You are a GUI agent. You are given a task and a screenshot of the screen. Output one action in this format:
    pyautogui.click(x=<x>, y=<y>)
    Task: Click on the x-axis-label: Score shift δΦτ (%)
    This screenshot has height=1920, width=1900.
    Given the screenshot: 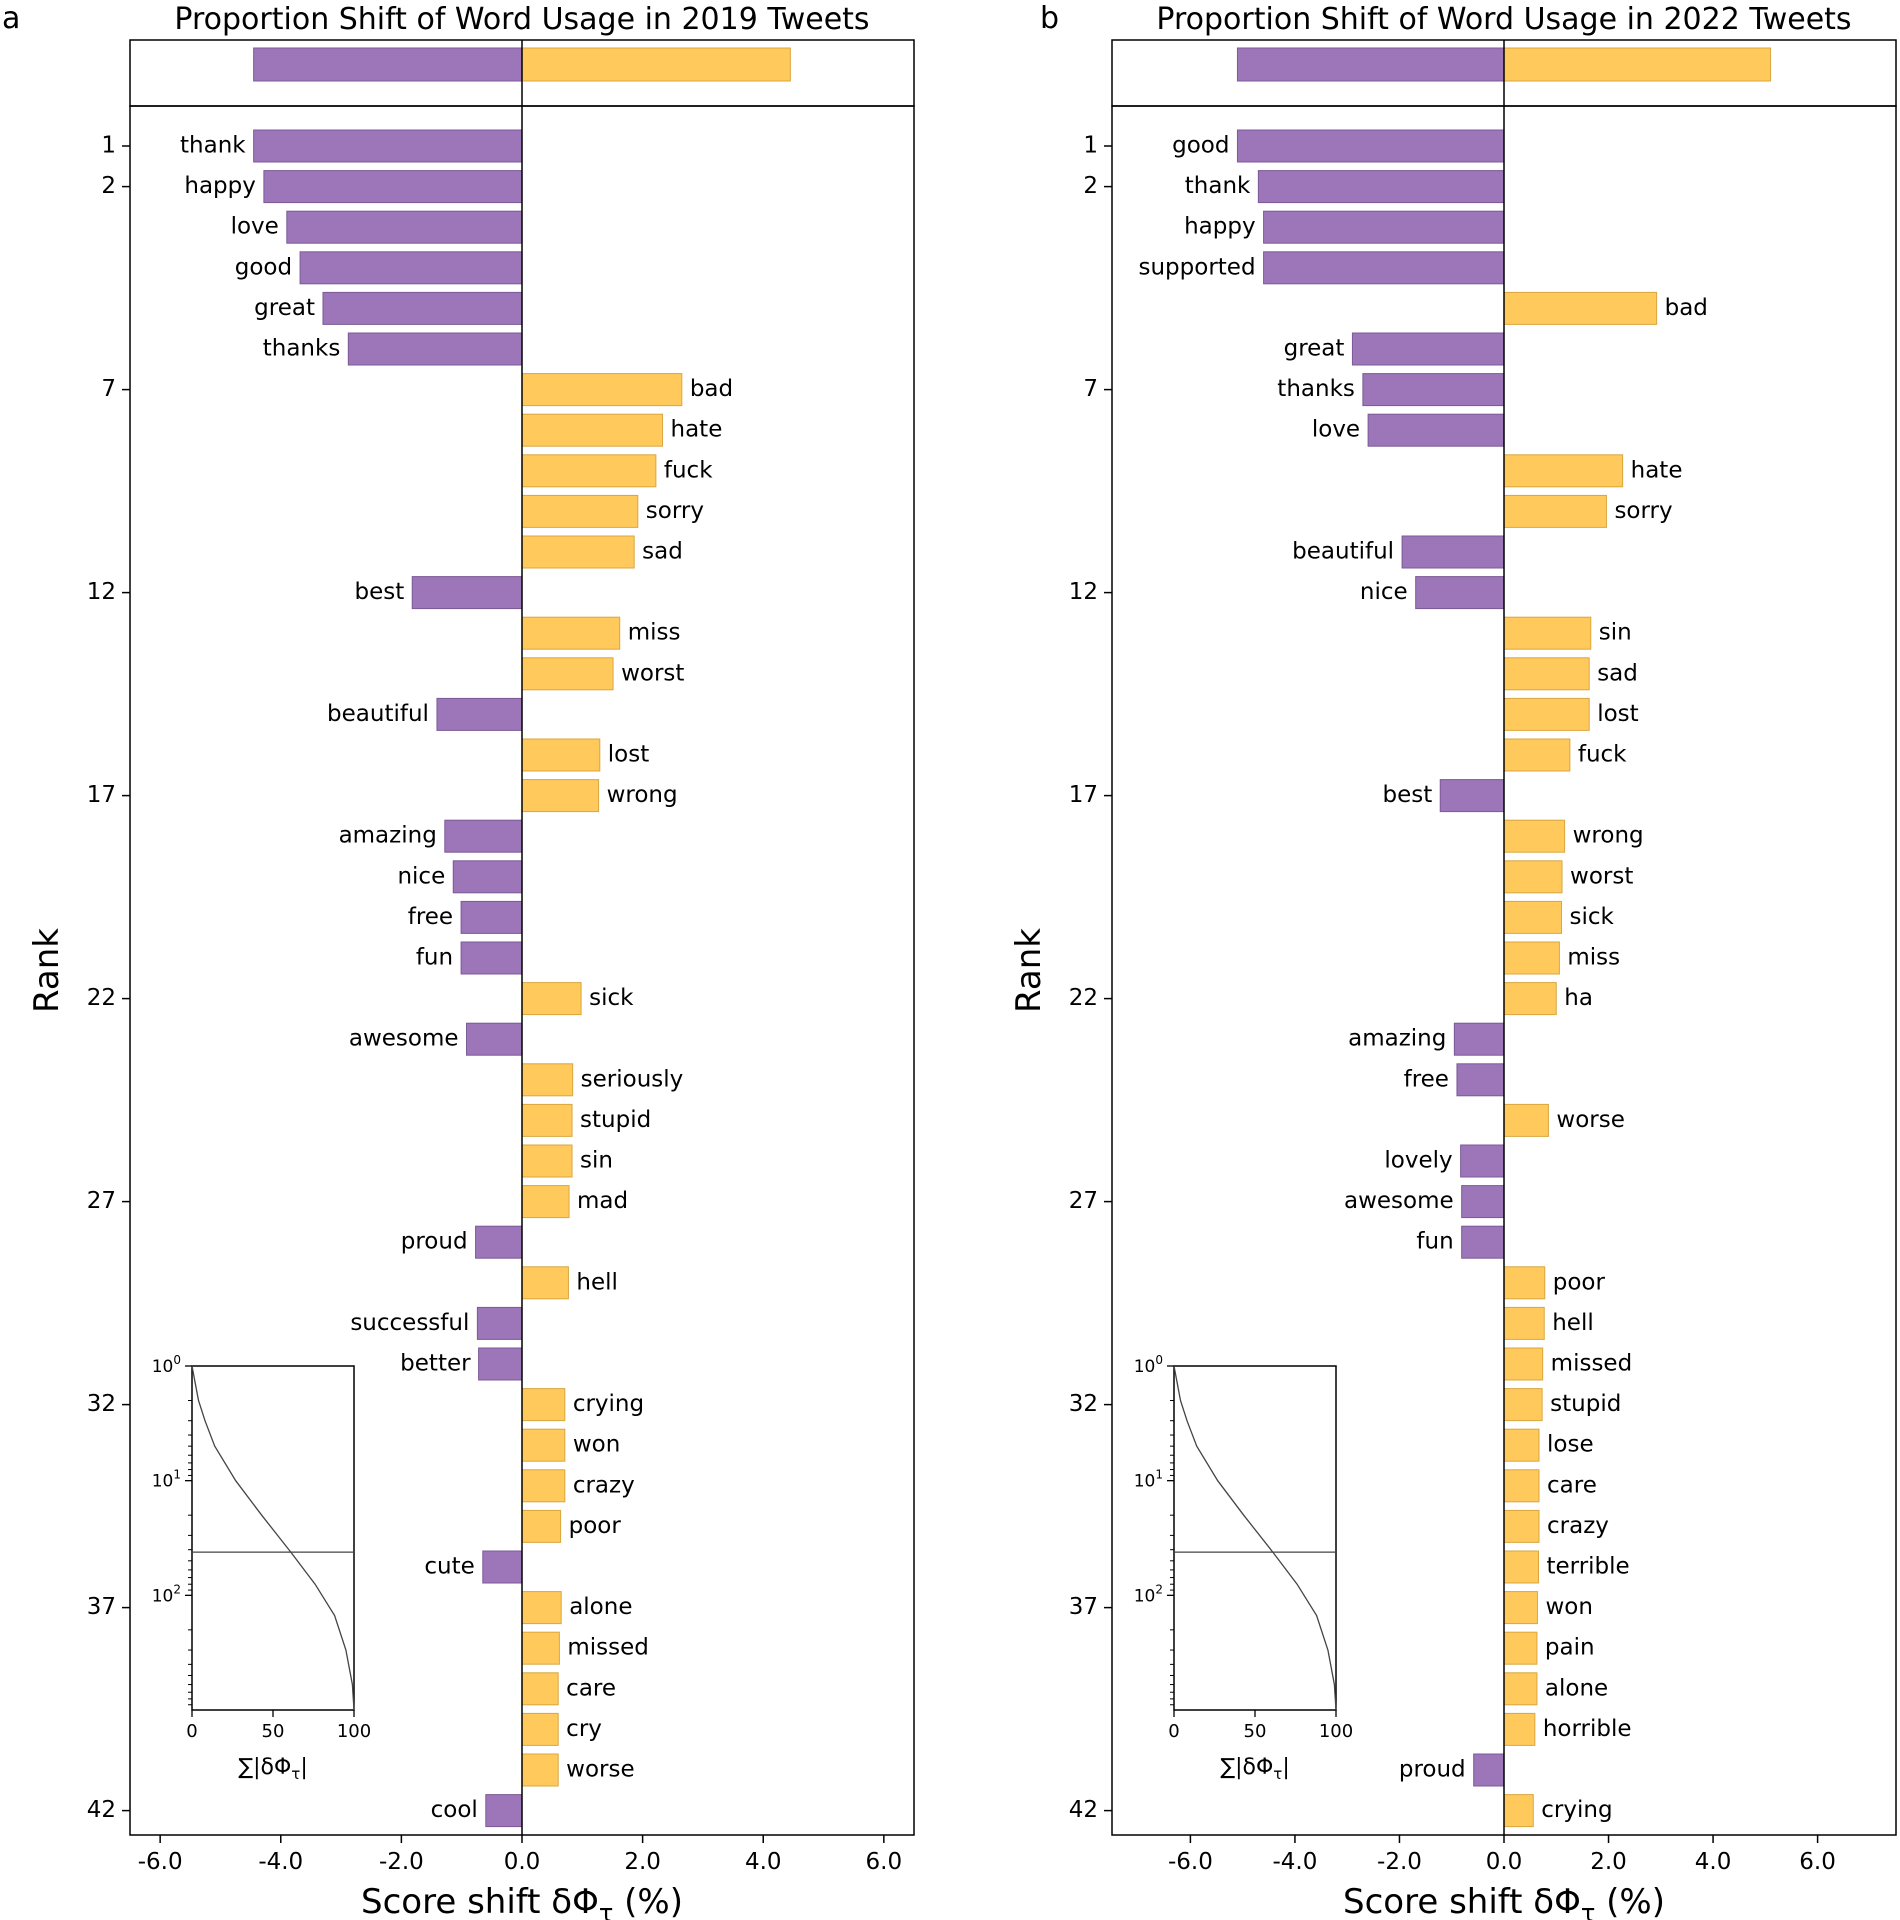 What is the action you would take?
    pyautogui.click(x=1504, y=1901)
    